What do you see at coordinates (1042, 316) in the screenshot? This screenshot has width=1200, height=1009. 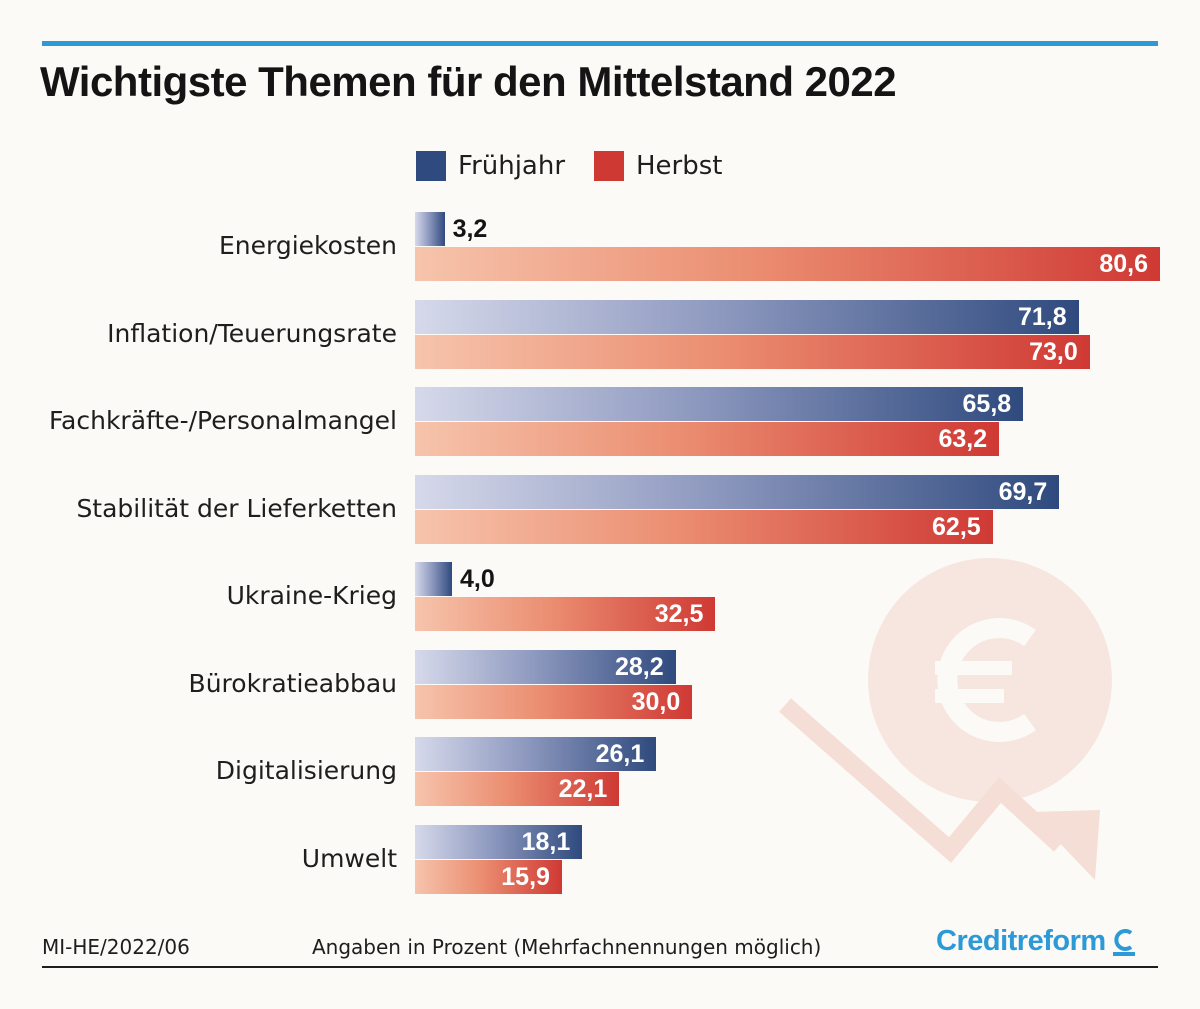 I see `bar-value-label: 71,8` at bounding box center [1042, 316].